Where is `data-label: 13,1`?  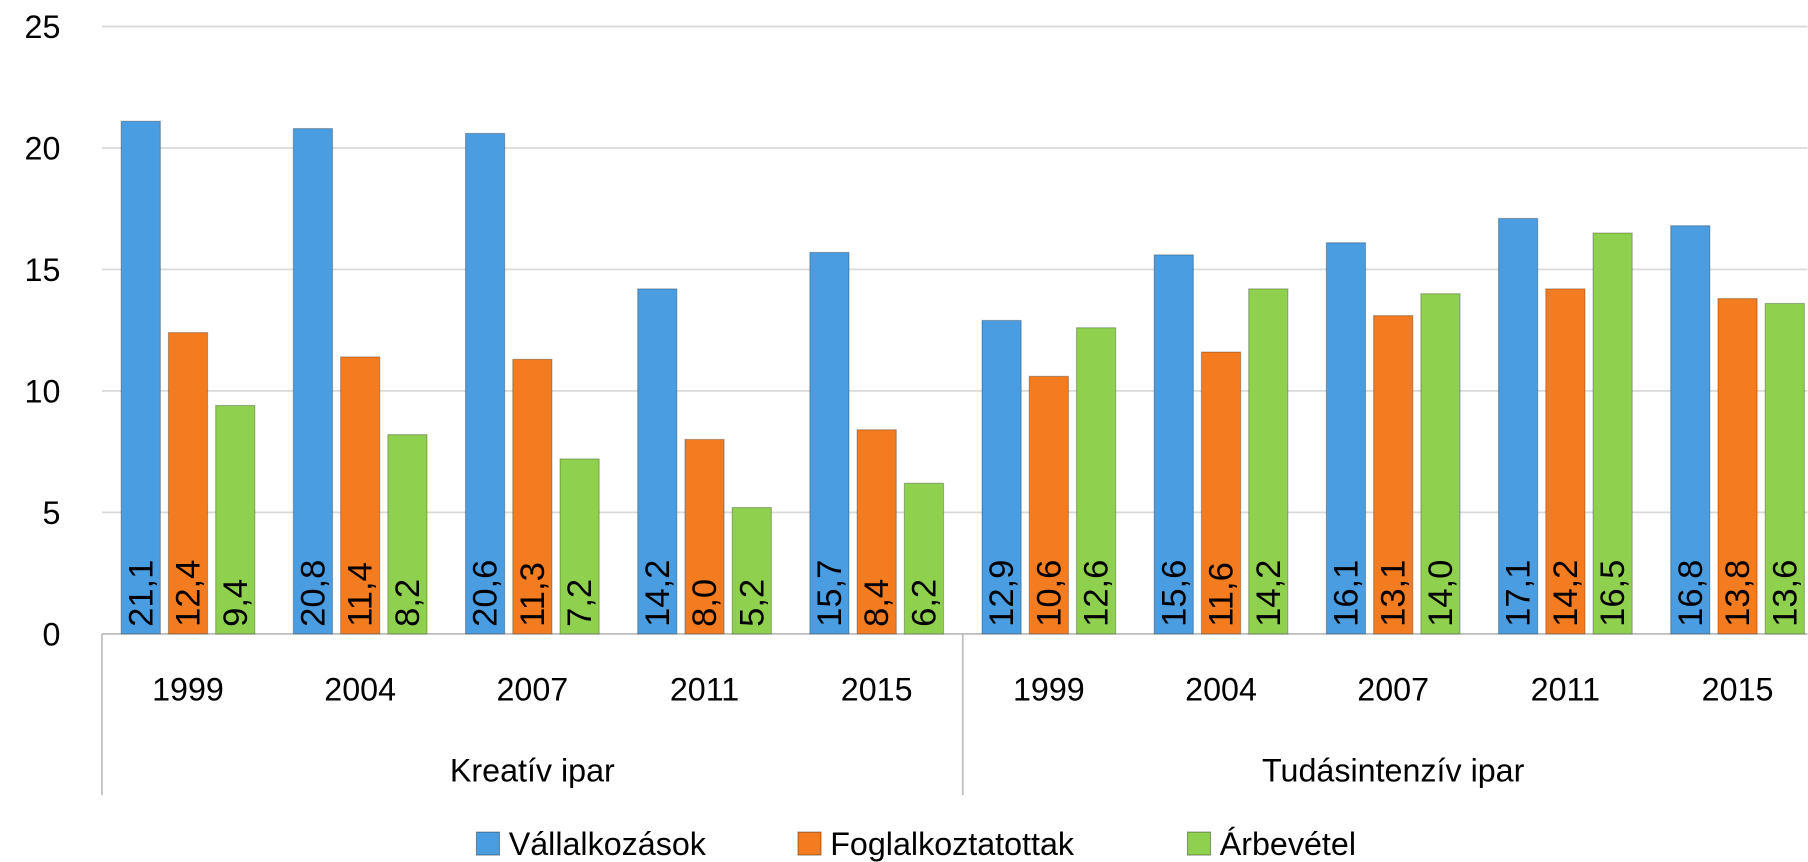
data-label: 13,1 is located at coordinates (1394, 593).